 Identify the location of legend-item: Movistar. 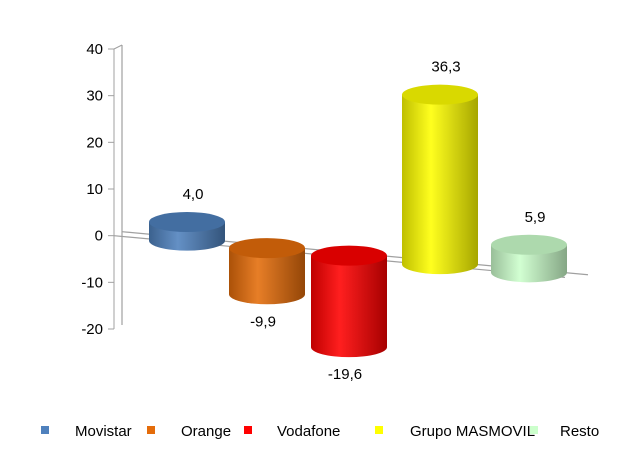
(86, 431).